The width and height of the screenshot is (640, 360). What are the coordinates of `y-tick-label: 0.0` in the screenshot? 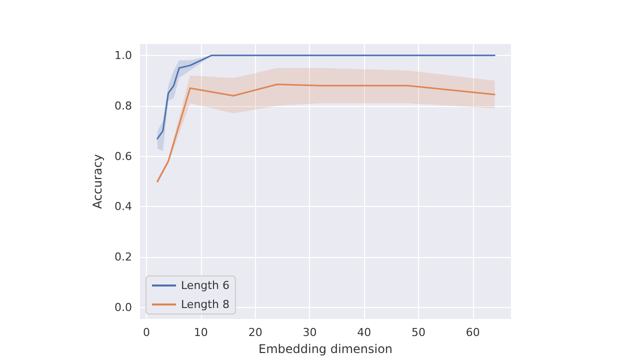 It's located at (123, 307).